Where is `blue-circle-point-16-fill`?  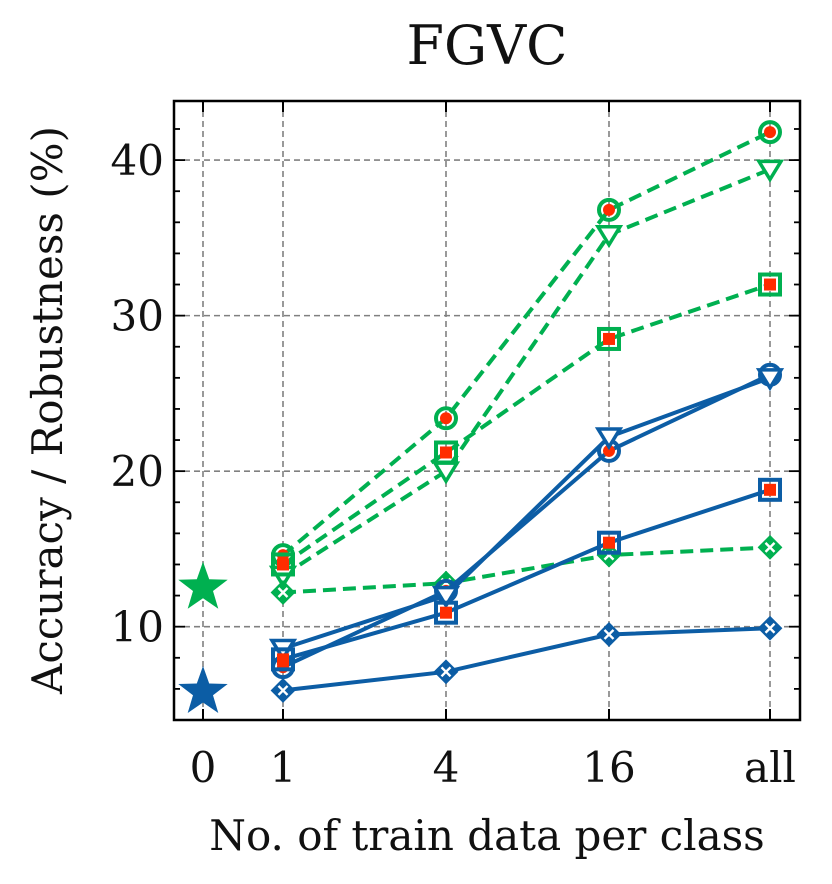
blue-circle-point-16-fill is located at coordinates (609, 450).